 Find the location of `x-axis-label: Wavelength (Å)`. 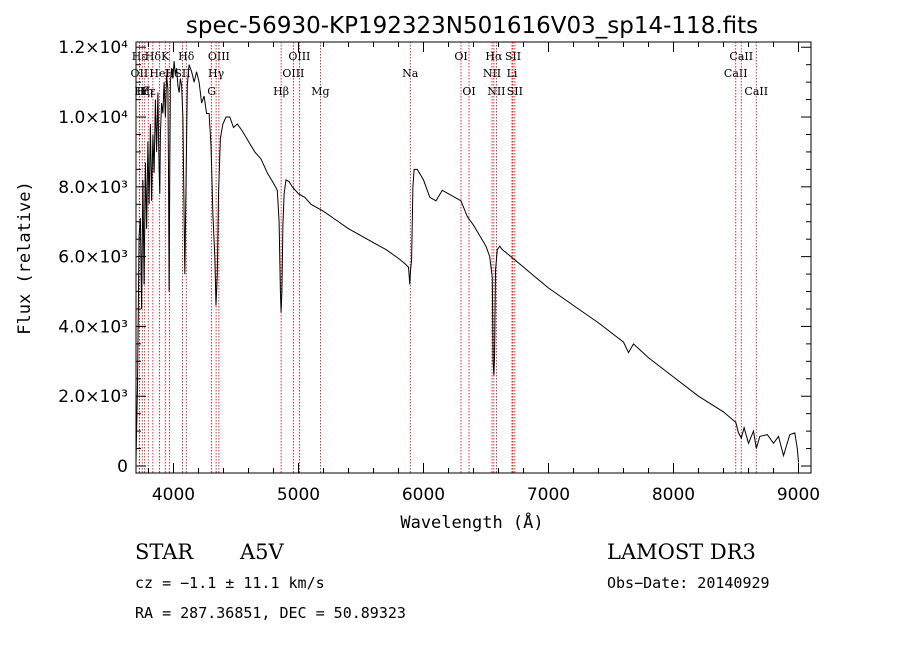

x-axis-label: Wavelength (Å) is located at coordinates (471, 522).